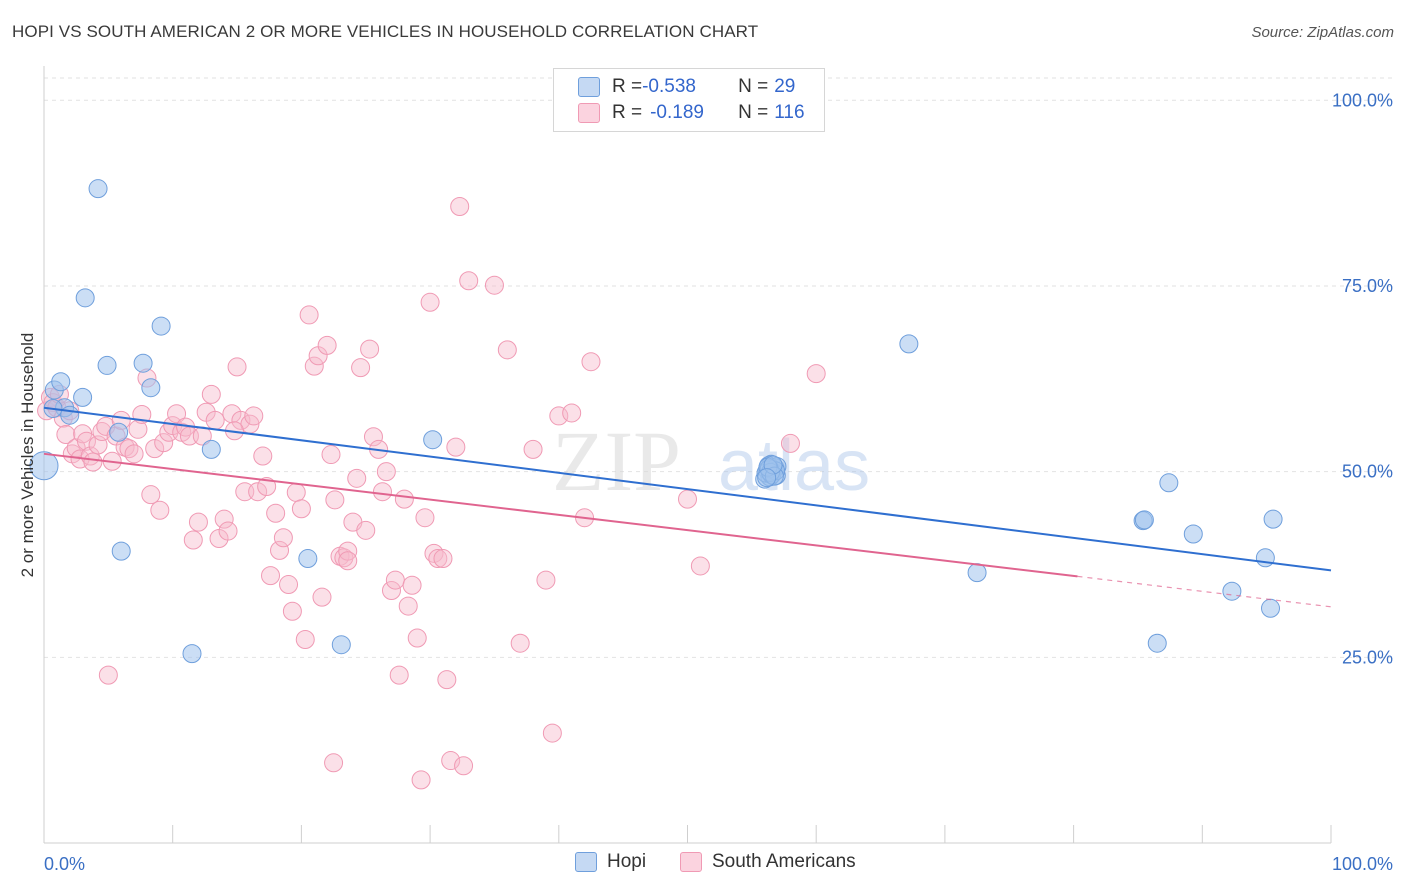 The width and height of the screenshot is (1406, 892). What do you see at coordinates (691, 862) in the screenshot?
I see `south-americans-swatch-icon` at bounding box center [691, 862].